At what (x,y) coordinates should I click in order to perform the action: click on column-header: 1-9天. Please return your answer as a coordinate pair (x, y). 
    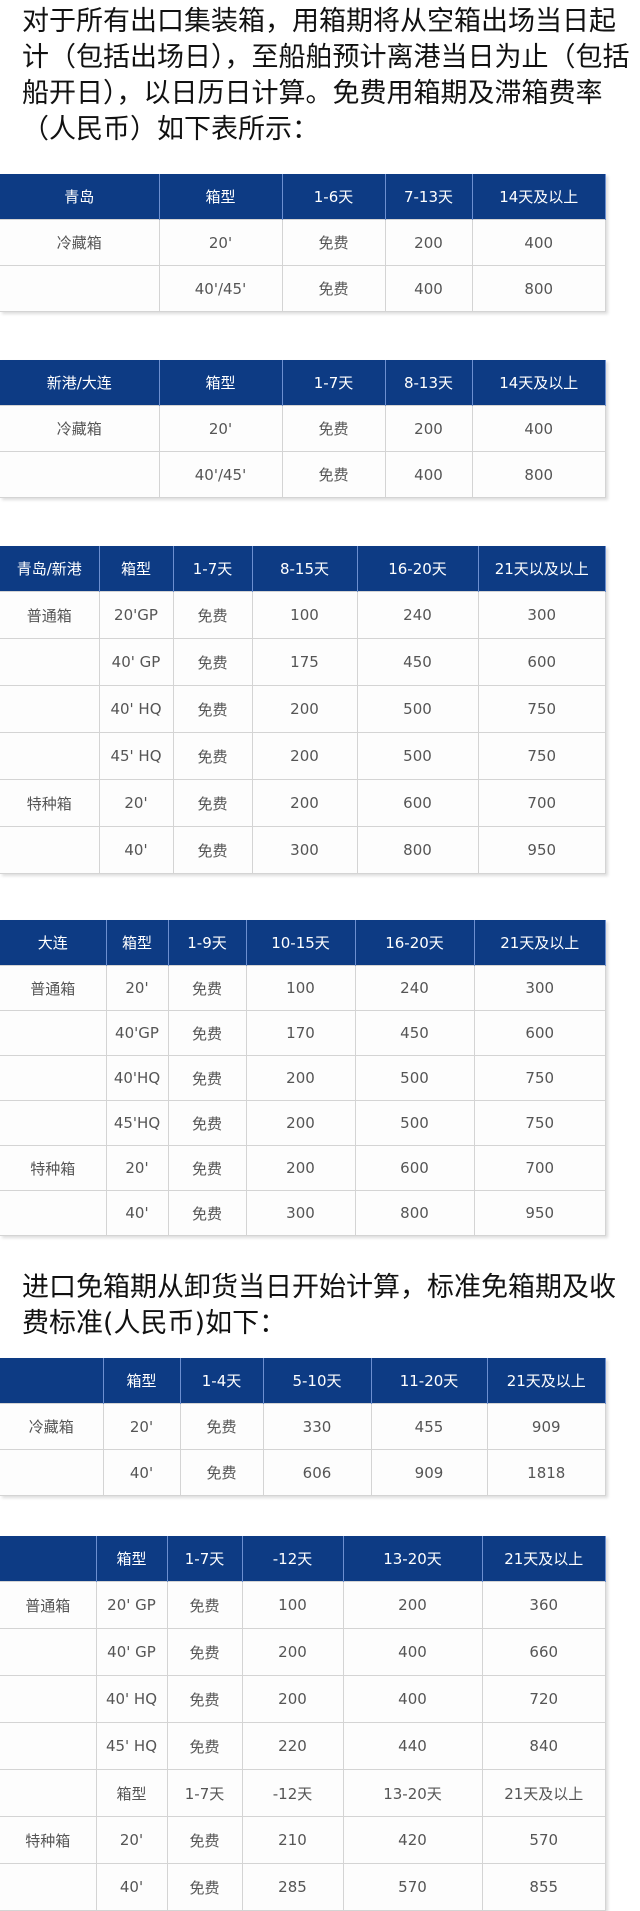
    Looking at the image, I should click on (207, 943).